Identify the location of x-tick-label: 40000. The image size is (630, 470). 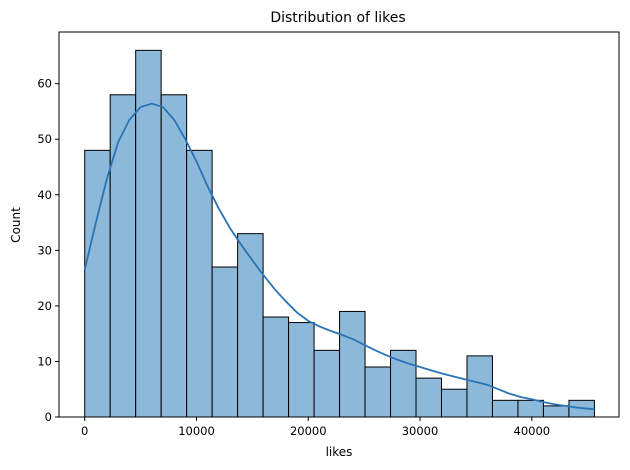
(532, 431).